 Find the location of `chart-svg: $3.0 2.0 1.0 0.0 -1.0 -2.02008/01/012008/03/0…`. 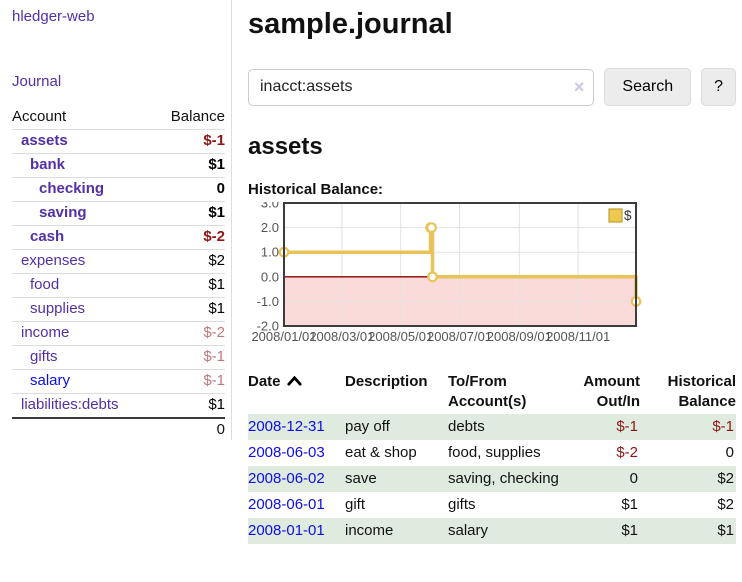

chart-svg: $3.0 2.0 1.0 0.0 -1.0 -2.02008/01/012008/03/0… is located at coordinates (446, 270).